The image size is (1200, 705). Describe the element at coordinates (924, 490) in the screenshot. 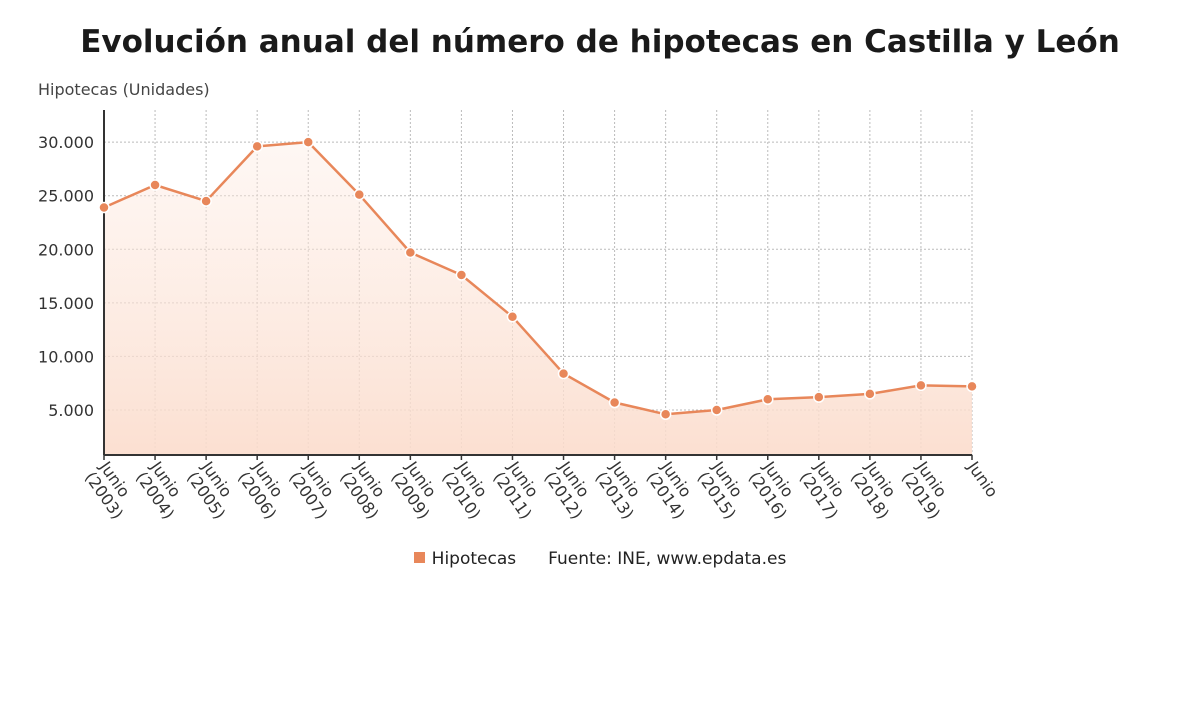

I see `x-tick-label: Junio(2019)` at that location.